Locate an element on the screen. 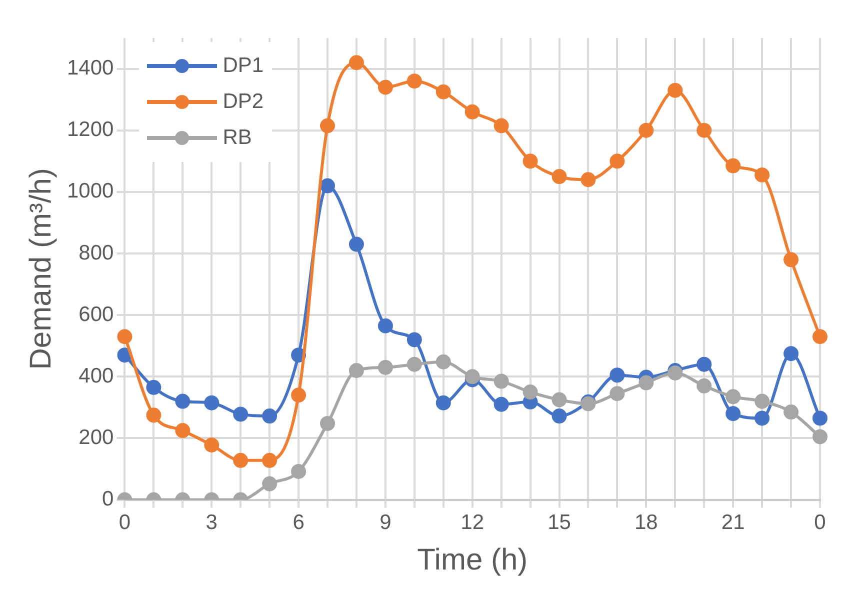 The width and height of the screenshot is (860, 591). x-tick-label: 6 is located at coordinates (298, 522).